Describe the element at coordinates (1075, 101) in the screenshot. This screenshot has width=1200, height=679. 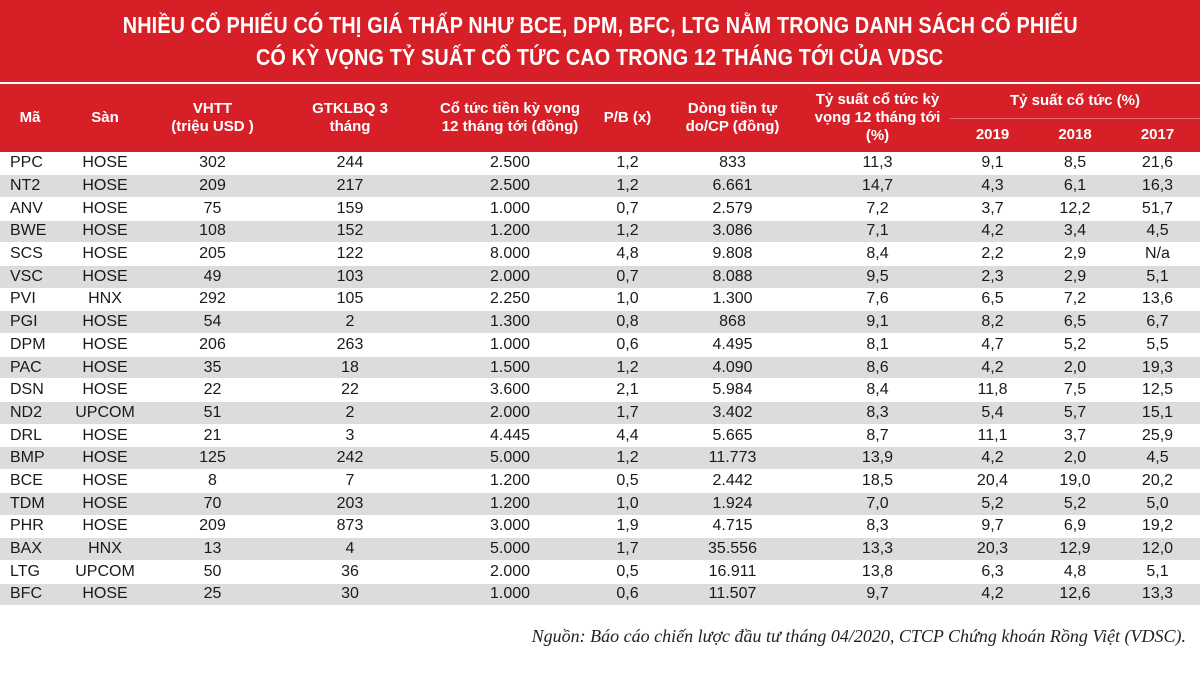
I see `col-group-dividend-yield: Tỷ suất cổ tức (%)` at that location.